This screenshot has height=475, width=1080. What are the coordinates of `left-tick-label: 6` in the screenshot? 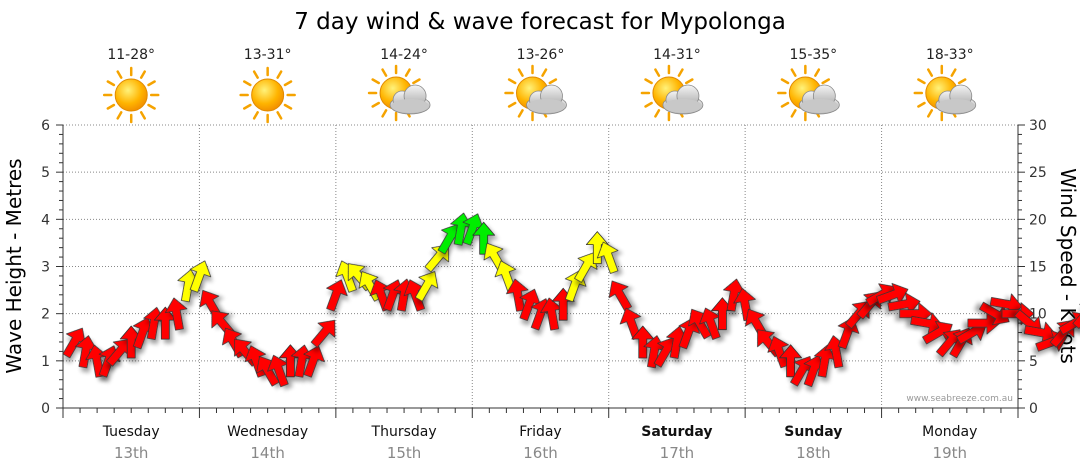 It's located at (45, 126).